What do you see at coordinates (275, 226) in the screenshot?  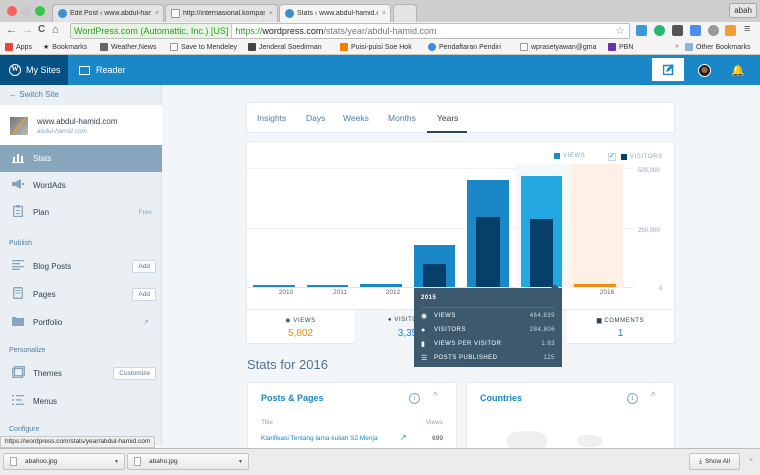 I see `bar-column-2010` at bounding box center [275, 226].